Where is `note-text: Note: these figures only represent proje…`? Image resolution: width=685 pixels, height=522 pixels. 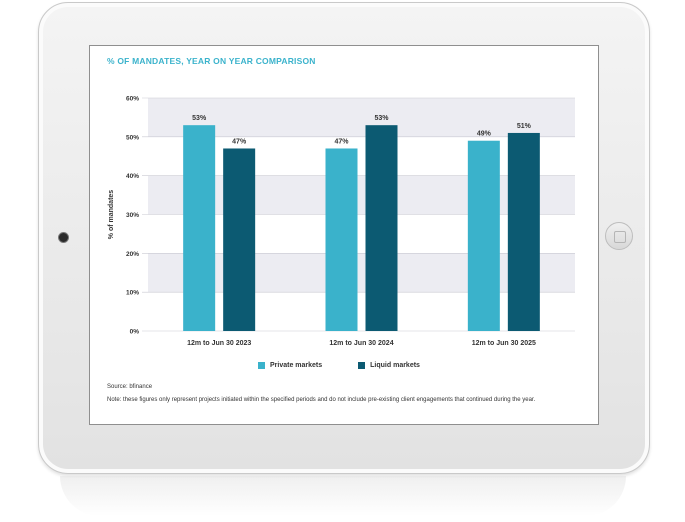
note-text: Note: these figures only represent proje… is located at coordinates (321, 400).